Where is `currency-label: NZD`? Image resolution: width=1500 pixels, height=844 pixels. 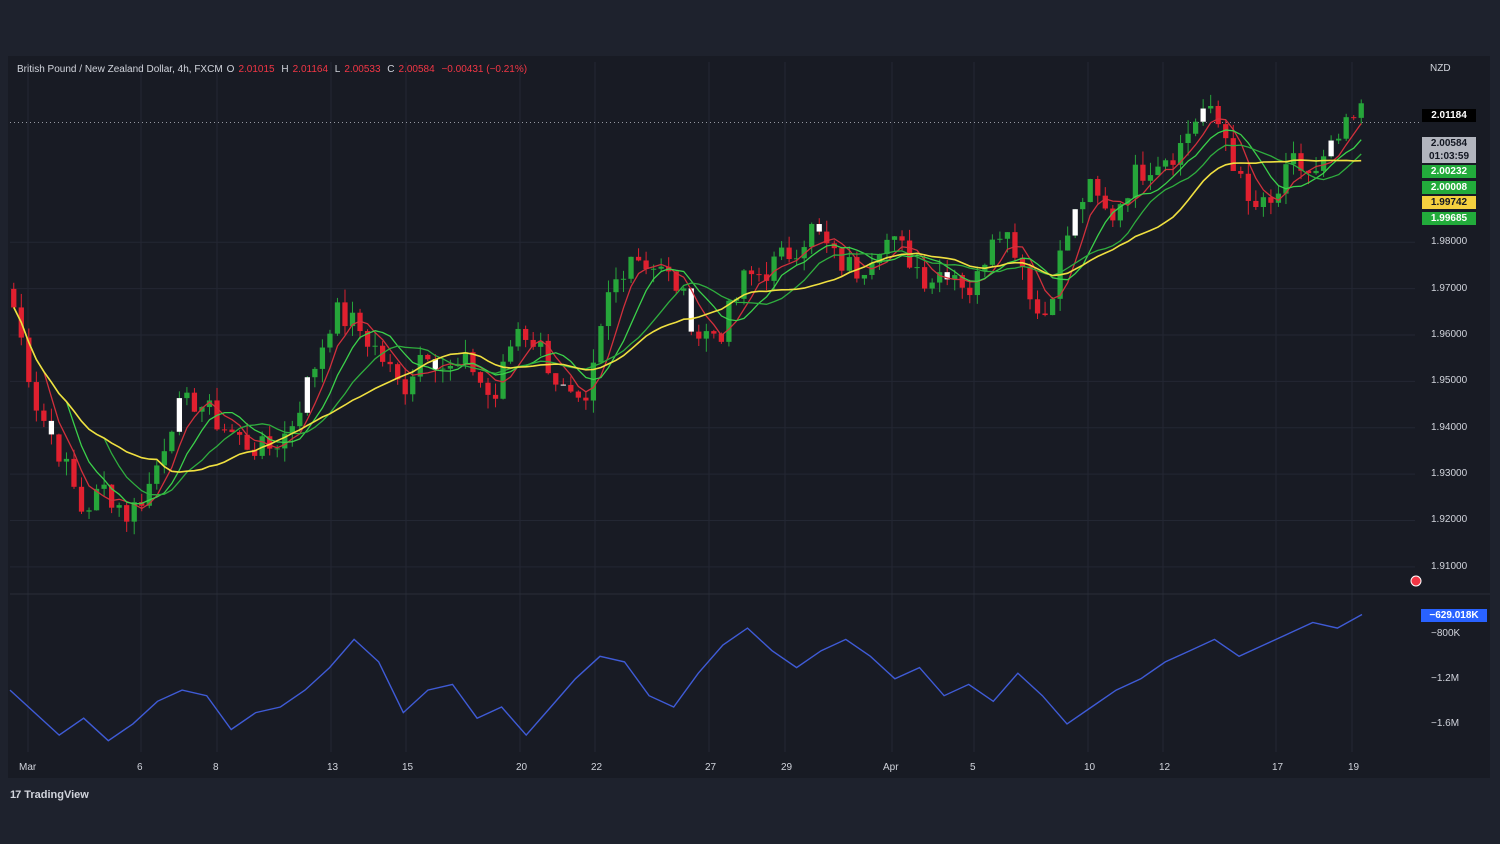
currency-label: NZD is located at coordinates (1440, 68).